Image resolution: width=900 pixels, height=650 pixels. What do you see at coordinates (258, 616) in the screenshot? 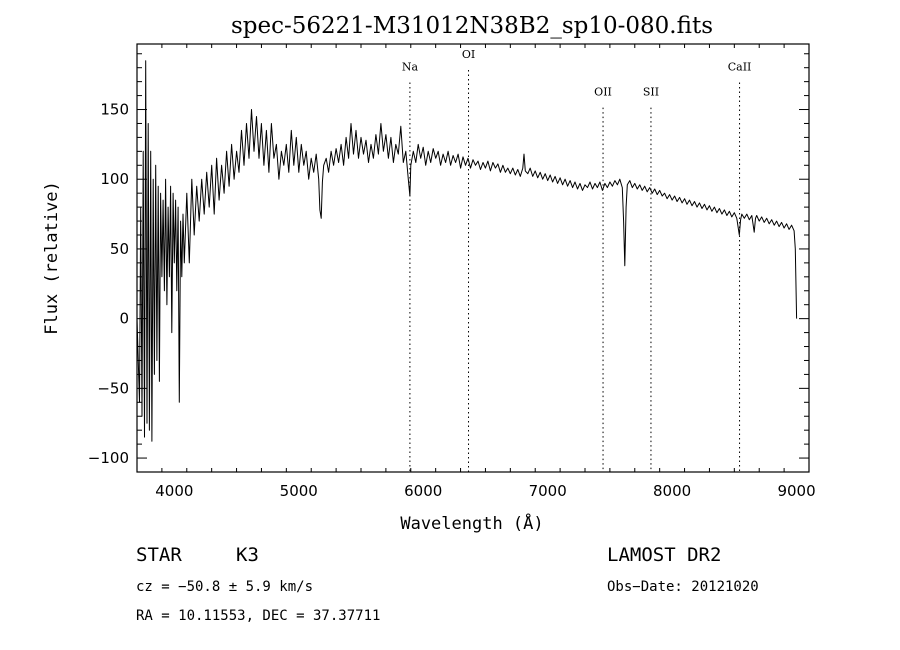
I see `ra-dec: RA = 10.11553, DEC = 37.37711` at bounding box center [258, 616].